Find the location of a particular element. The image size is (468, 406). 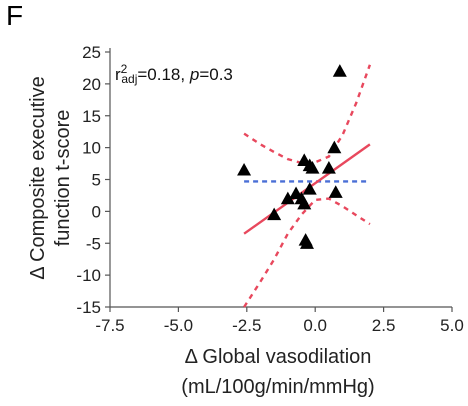

x-tick-label: -2.5 is located at coordinates (246, 325).